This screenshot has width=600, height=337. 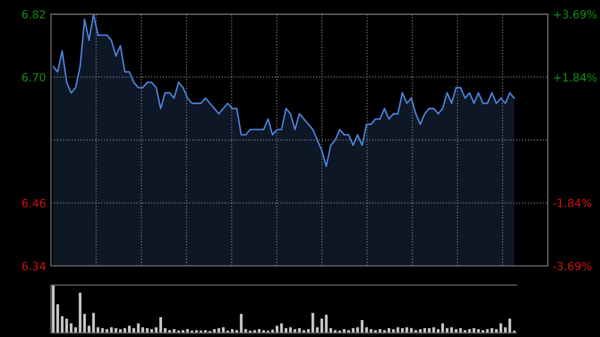 I want to click on y-tick-label: 6.70, so click(x=34, y=77).